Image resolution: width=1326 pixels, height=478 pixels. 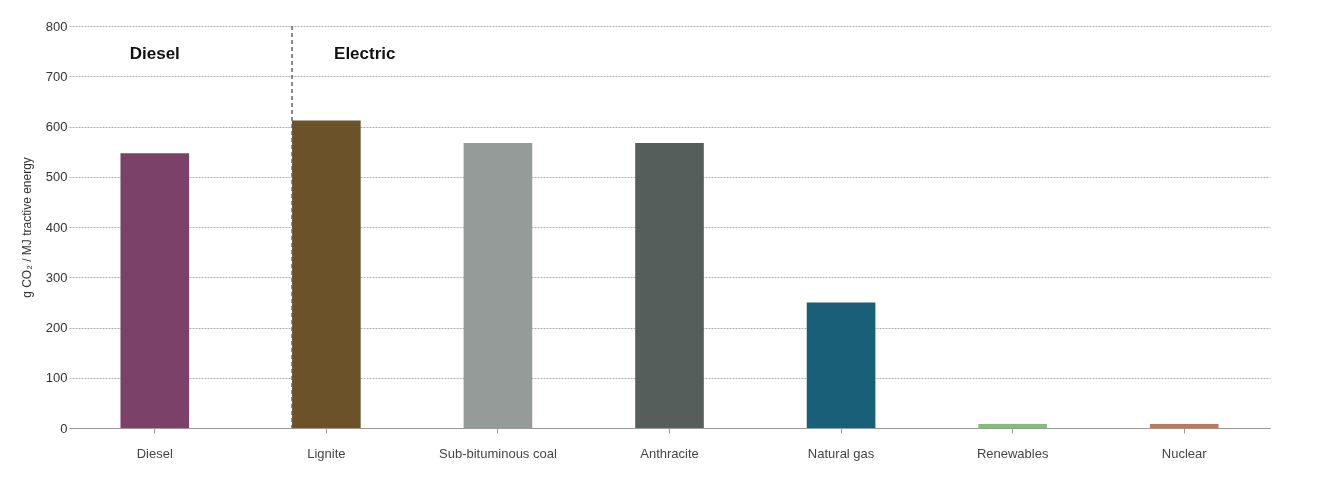 What do you see at coordinates (154, 53) in the screenshot?
I see `annotation: Diesel` at bounding box center [154, 53].